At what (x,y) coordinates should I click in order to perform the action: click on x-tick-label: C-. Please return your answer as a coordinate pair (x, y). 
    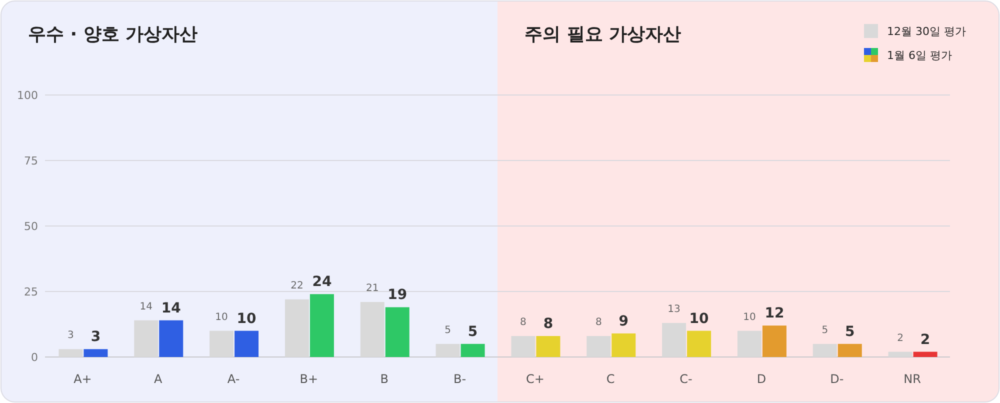
    Looking at the image, I should click on (686, 379).